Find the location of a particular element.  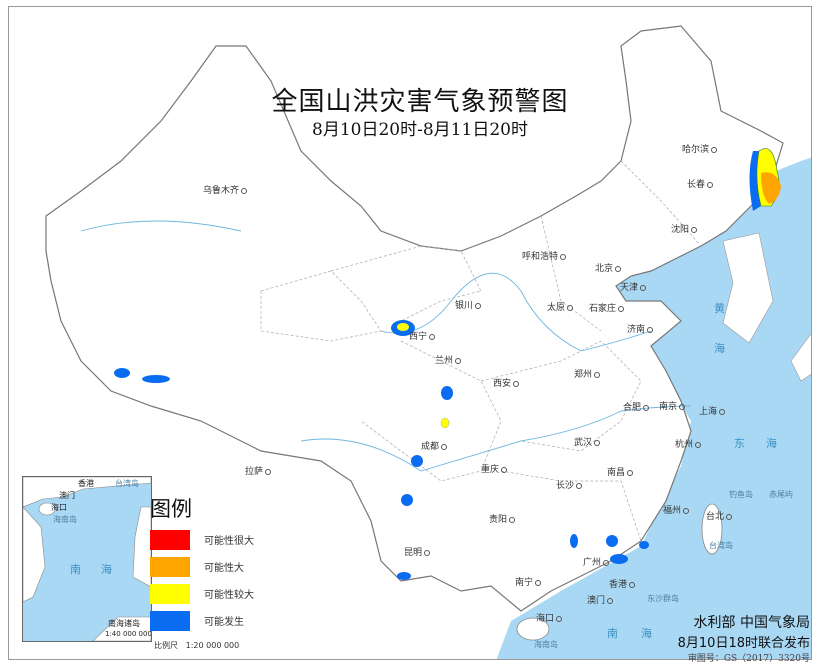

city-label: 福州 is located at coordinates (676, 509).